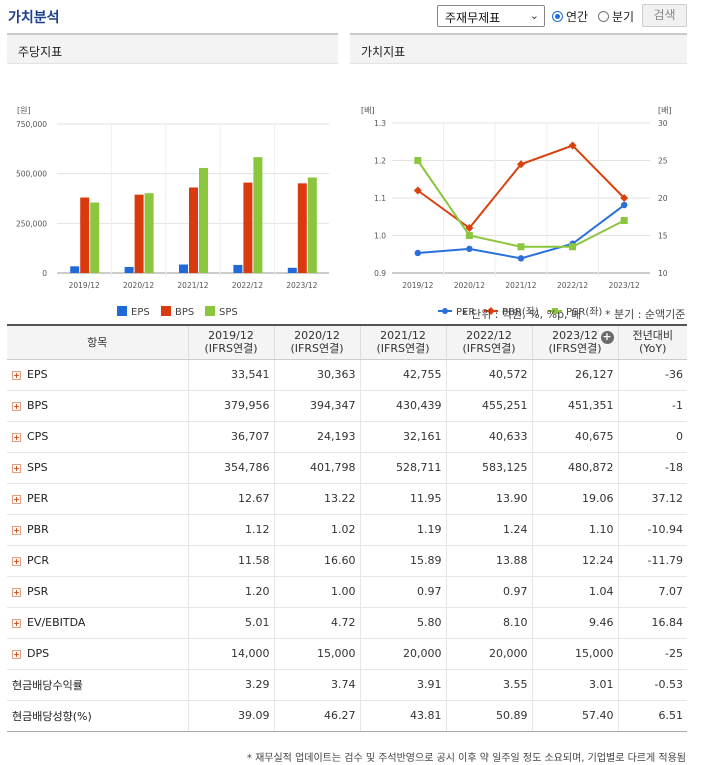 Image resolution: width=701 pixels, height=765 pixels. I want to click on unit-note: * 단위 : 억원, %, %p, 배, so click(522, 314).